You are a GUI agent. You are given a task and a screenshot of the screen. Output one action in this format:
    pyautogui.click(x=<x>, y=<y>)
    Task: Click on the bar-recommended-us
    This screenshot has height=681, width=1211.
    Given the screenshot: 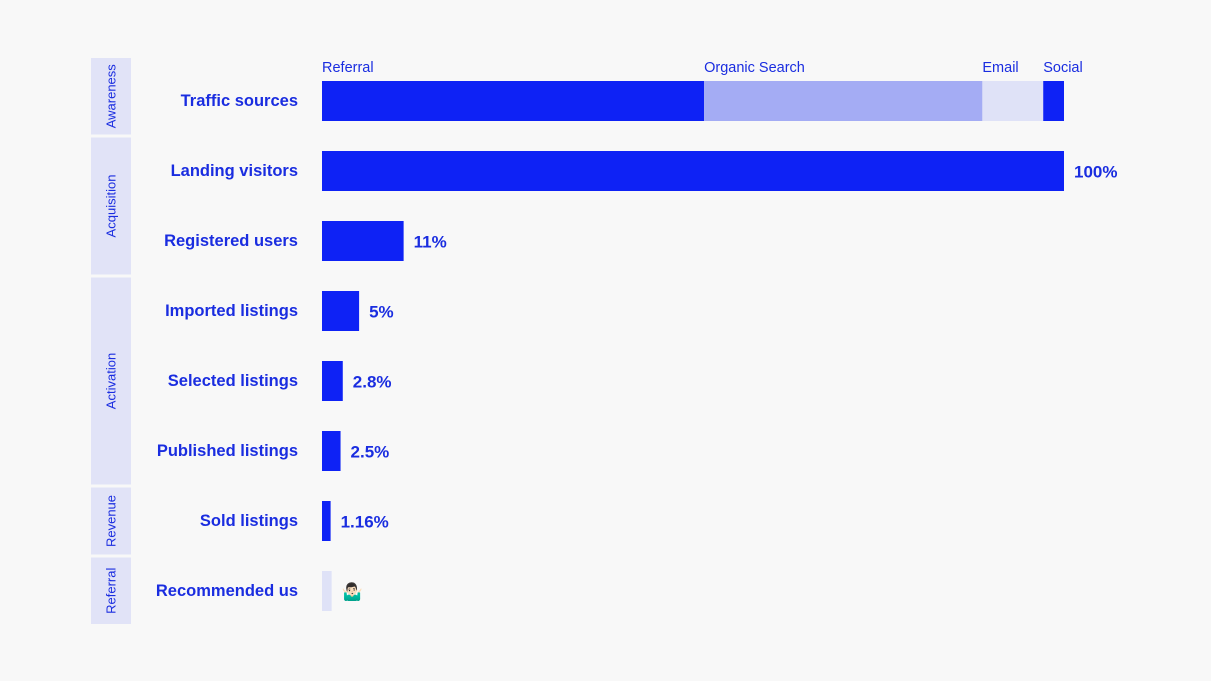 What is the action you would take?
    pyautogui.click(x=327, y=591)
    